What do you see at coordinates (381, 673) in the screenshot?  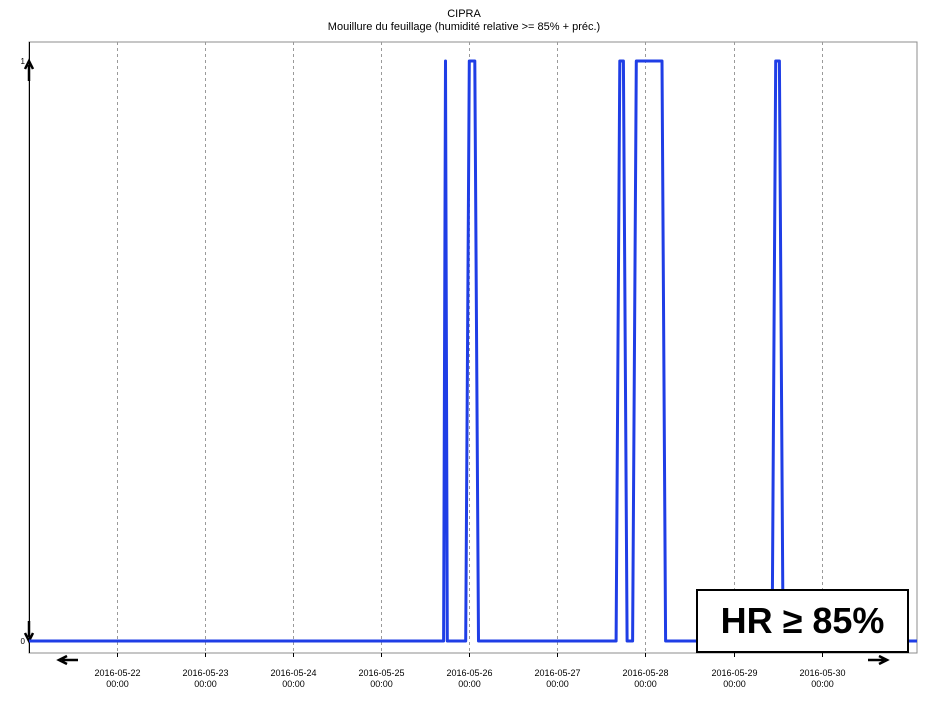 I see `x-tick-label-date: 2016-05-25` at bounding box center [381, 673].